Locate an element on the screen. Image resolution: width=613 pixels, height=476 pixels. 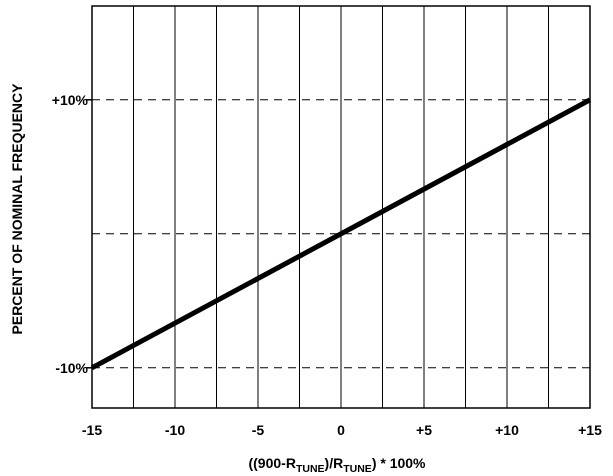
x-axis-label-part: ) * 100% is located at coordinates (399, 463).